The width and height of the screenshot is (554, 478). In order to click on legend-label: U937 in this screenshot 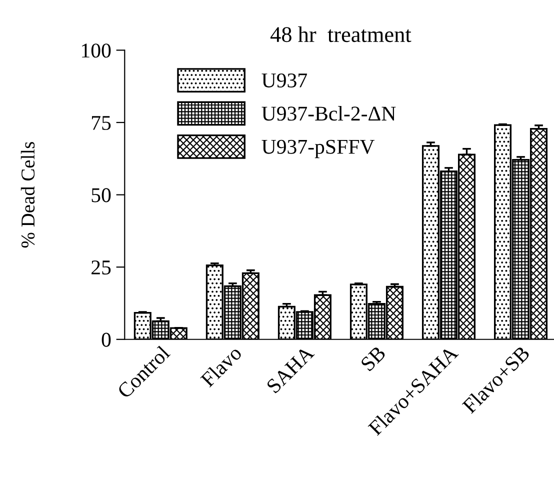, I will do `click(284, 80)`.